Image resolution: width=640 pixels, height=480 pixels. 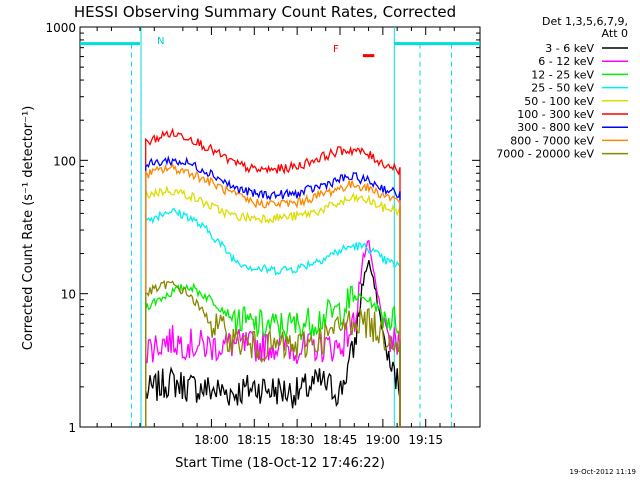 What do you see at coordinates (559, 101) in the screenshot?
I see `legend-label-4: 50 - 100 keV` at bounding box center [559, 101].